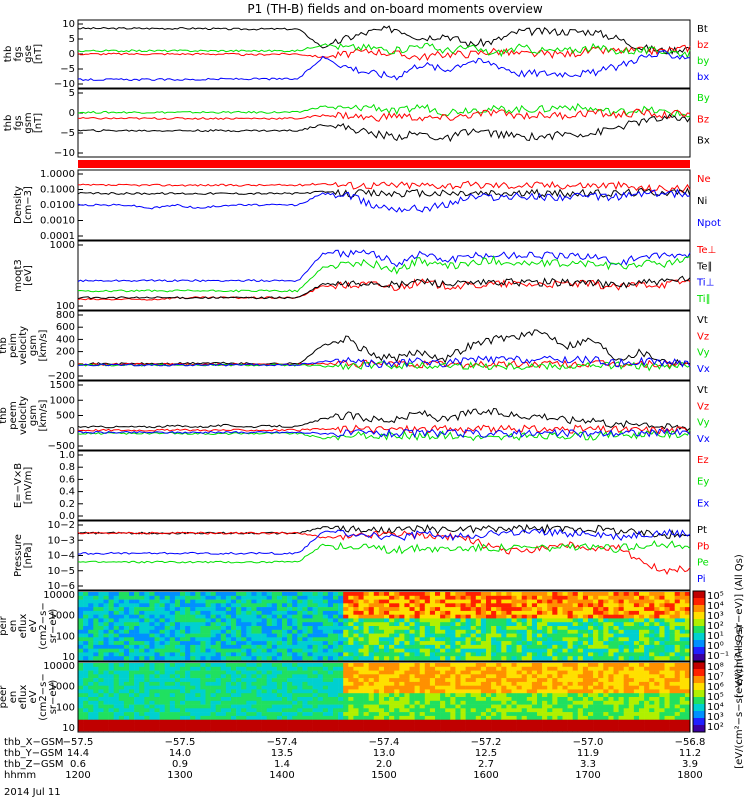  What do you see at coordinates (180, 753) in the screenshot?
I see `xtick-label: 14.0` at bounding box center [180, 753].